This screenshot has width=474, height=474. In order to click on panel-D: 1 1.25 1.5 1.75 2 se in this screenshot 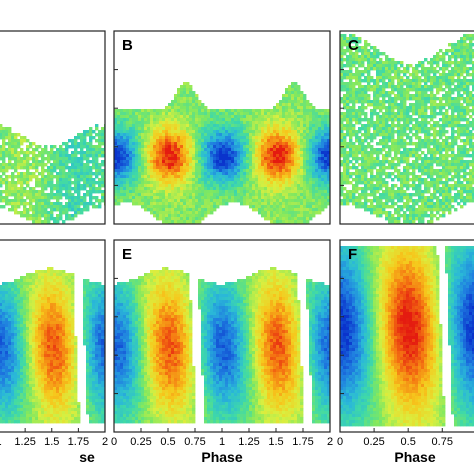, I will do `click(54, 352)`.